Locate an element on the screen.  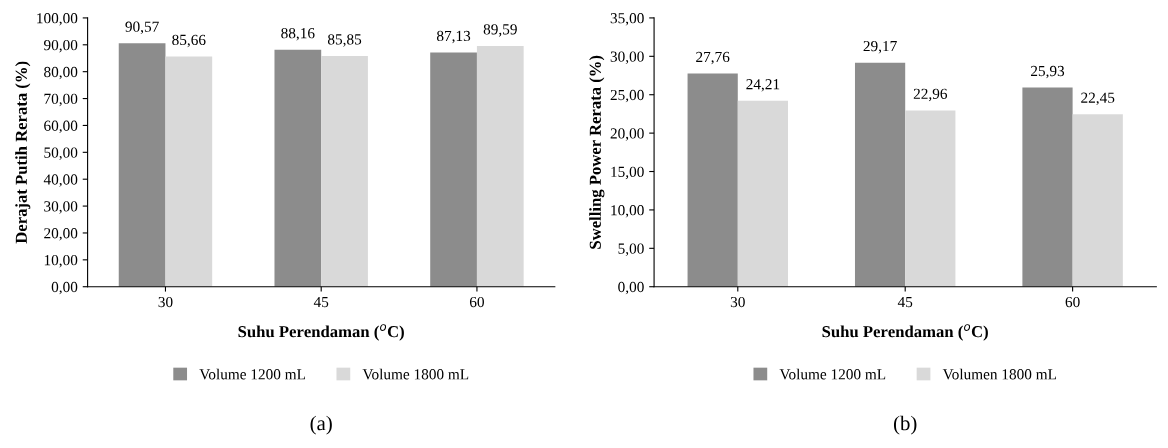
y-tick-label: 70,00 is located at coordinates (61, 100).